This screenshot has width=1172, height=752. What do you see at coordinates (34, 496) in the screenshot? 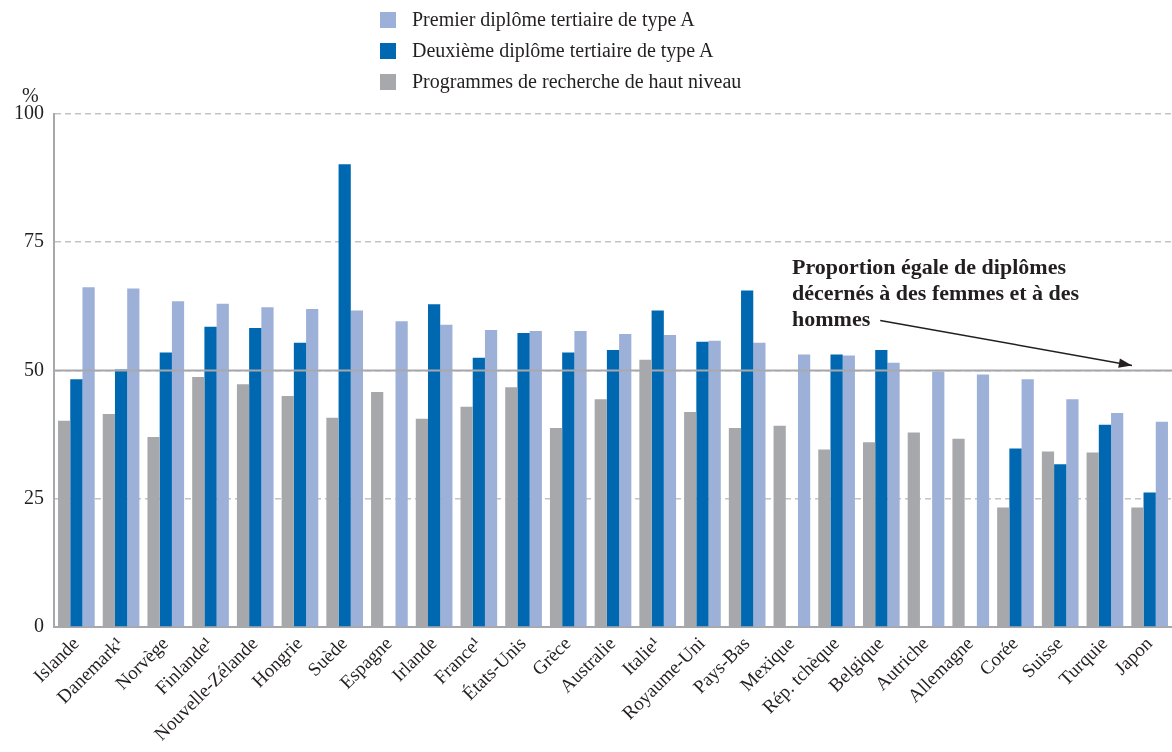
I see `y-tick-label: 25` at bounding box center [34, 496].